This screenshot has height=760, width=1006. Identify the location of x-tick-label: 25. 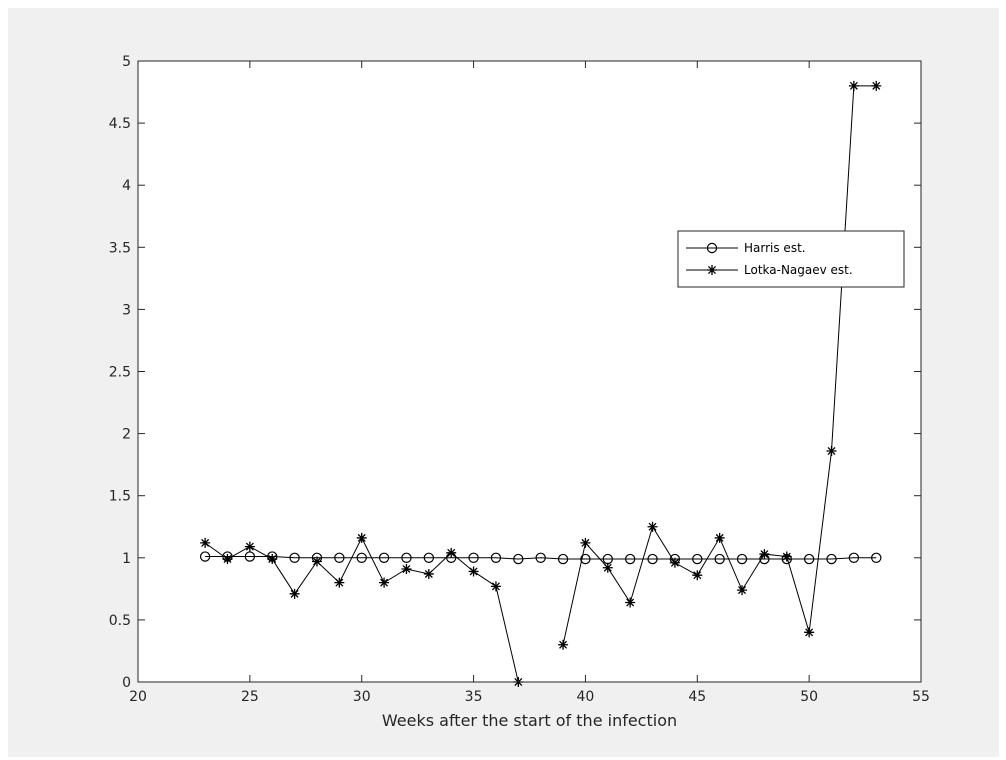
(250, 697).